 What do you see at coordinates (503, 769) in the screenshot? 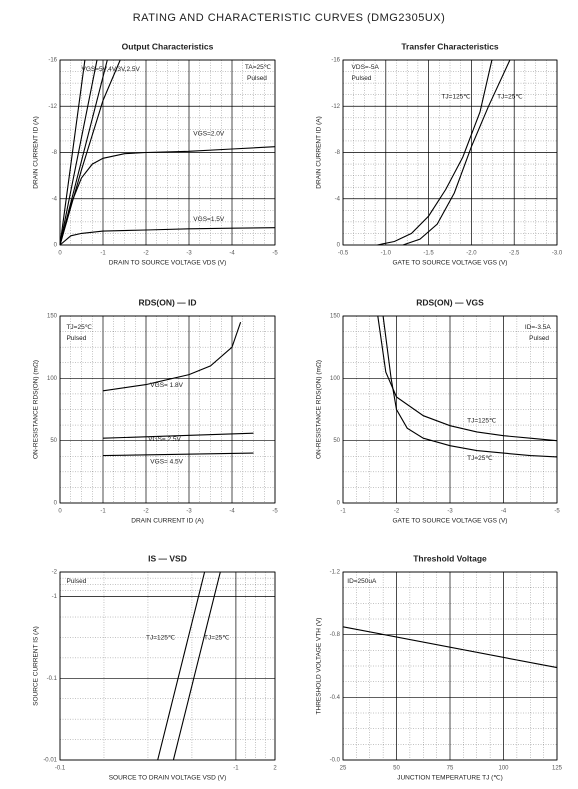
I see `x-tick-label: 100` at bounding box center [503, 769].